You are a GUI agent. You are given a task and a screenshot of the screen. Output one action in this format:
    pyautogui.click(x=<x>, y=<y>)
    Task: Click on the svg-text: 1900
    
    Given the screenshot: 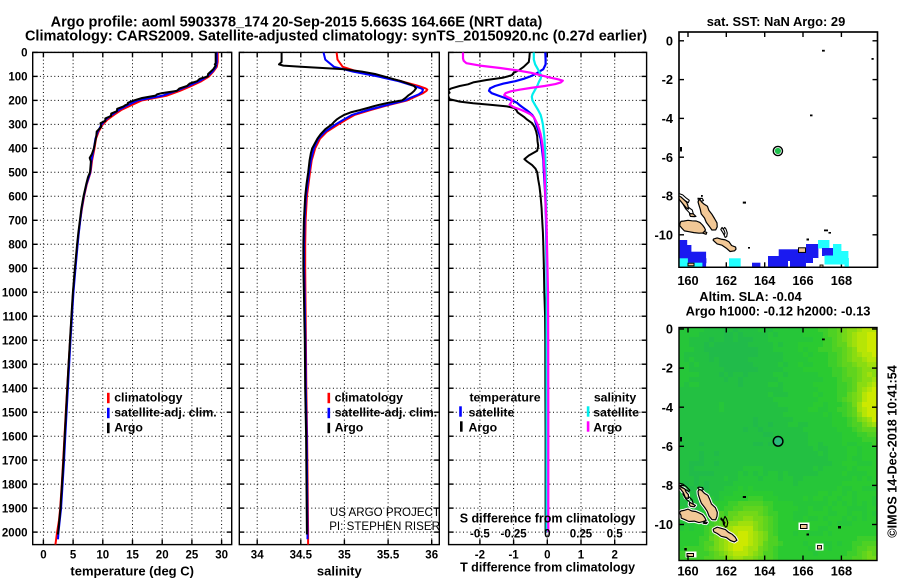 What is the action you would take?
    pyautogui.click(x=15, y=509)
    